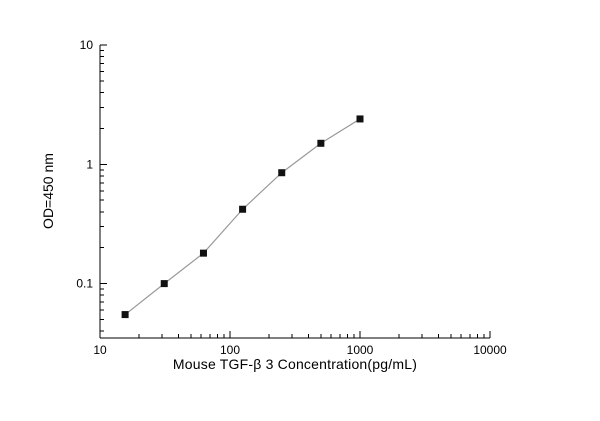 The height and width of the screenshot is (421, 600). I want to click on x-tick-label: 100, so click(230, 350).